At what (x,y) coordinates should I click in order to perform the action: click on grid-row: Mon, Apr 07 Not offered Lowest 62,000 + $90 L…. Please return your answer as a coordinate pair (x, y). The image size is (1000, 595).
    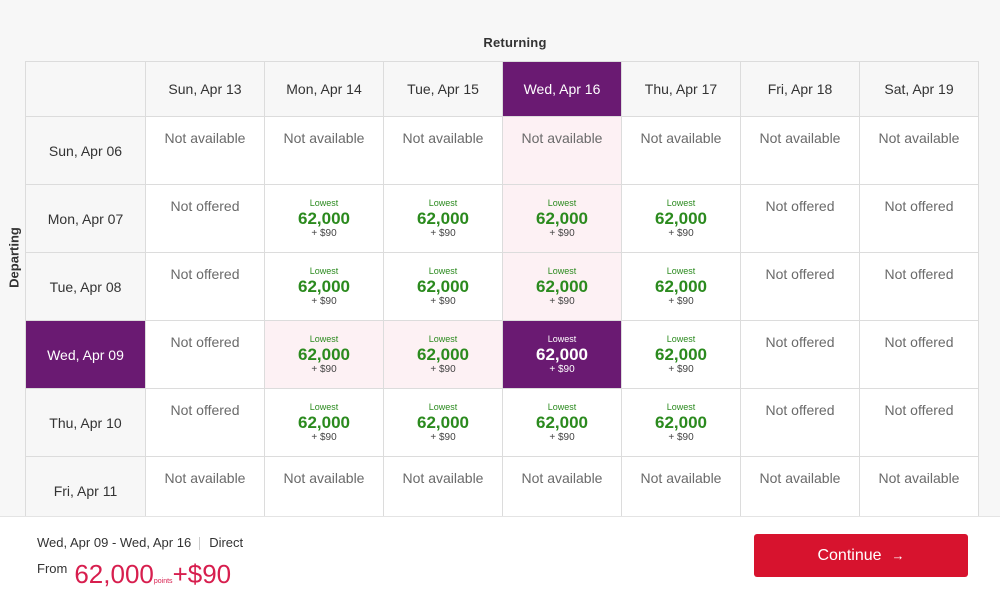
    Looking at the image, I should click on (502, 218).